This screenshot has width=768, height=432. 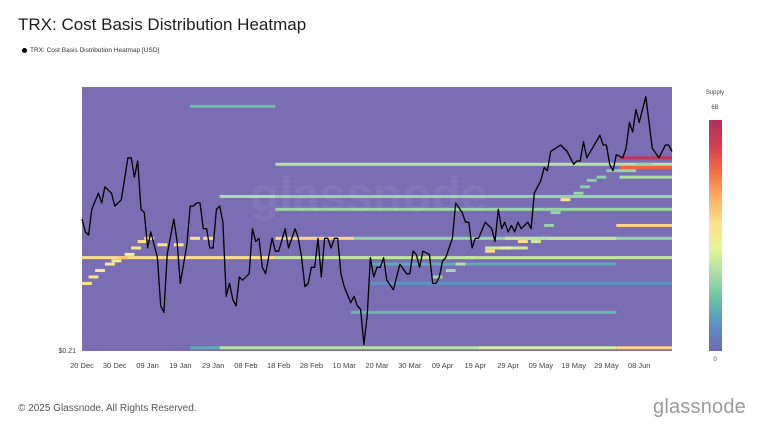 What do you see at coordinates (541, 365) in the screenshot?
I see `x-tick-label: 09 May` at bounding box center [541, 365].